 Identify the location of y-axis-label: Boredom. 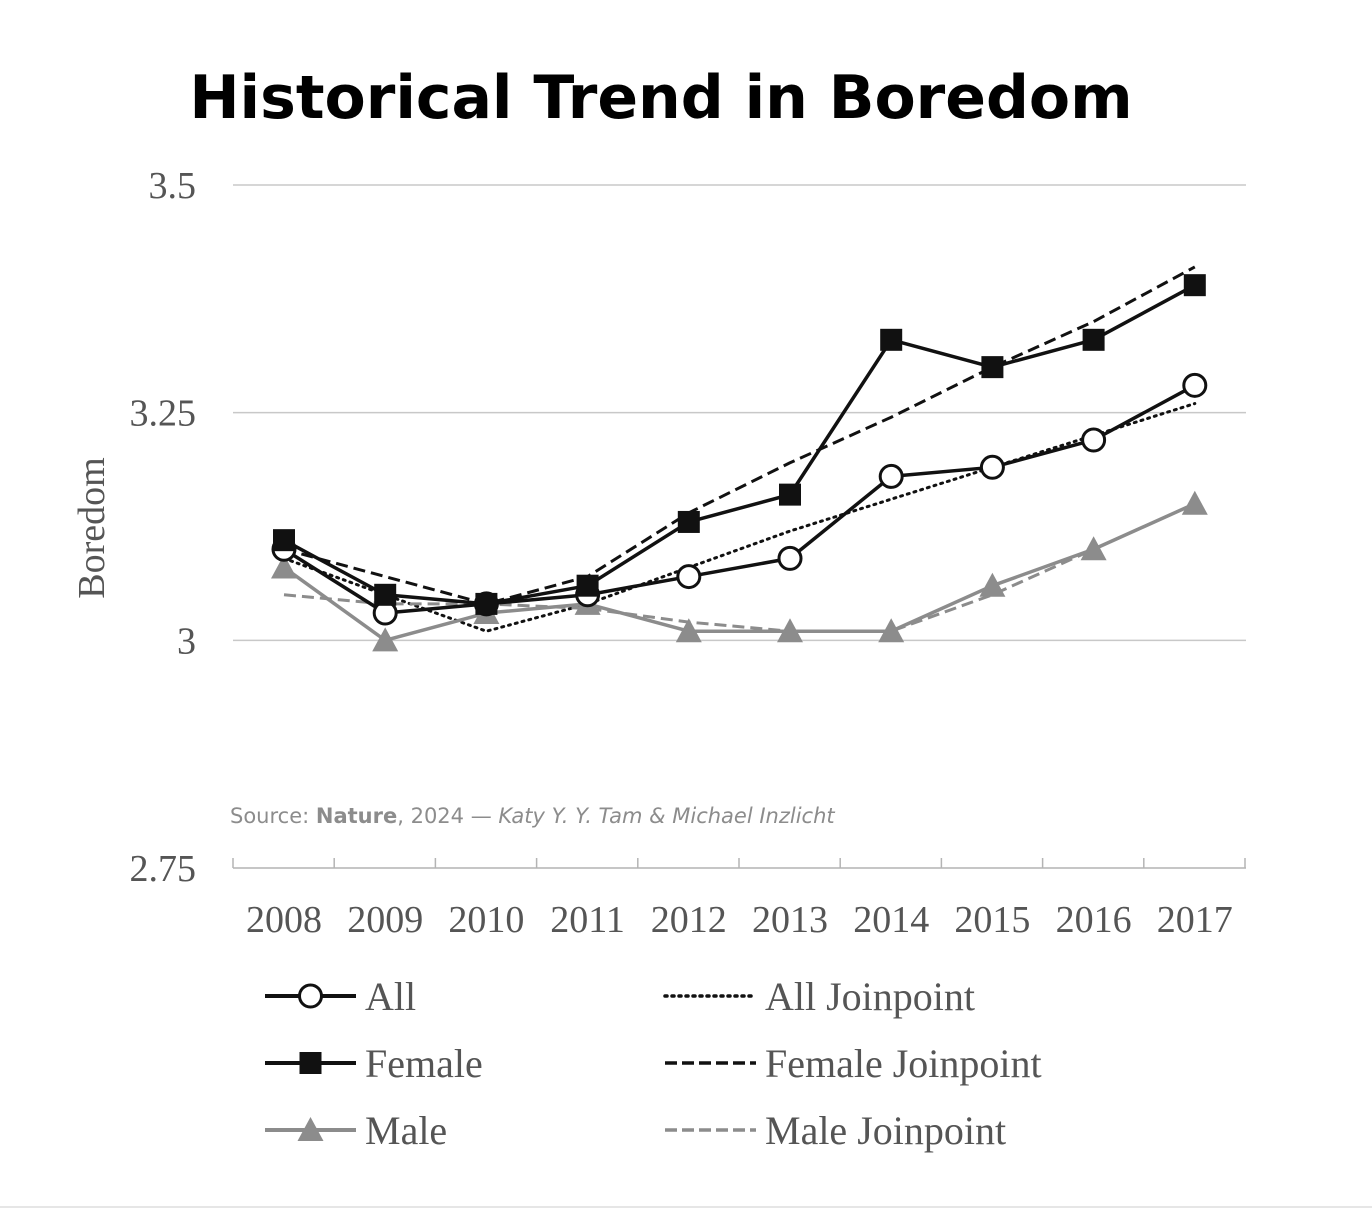
(92, 527).